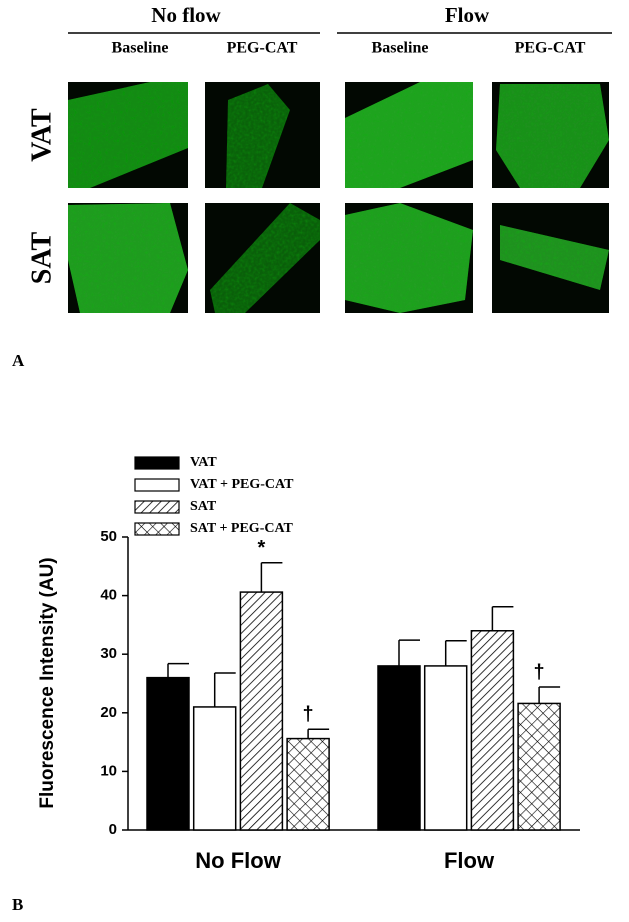 This screenshot has height=922, width=629. Describe the element at coordinates (469, 860) in the screenshot. I see `x-tick-label: Flow` at that location.